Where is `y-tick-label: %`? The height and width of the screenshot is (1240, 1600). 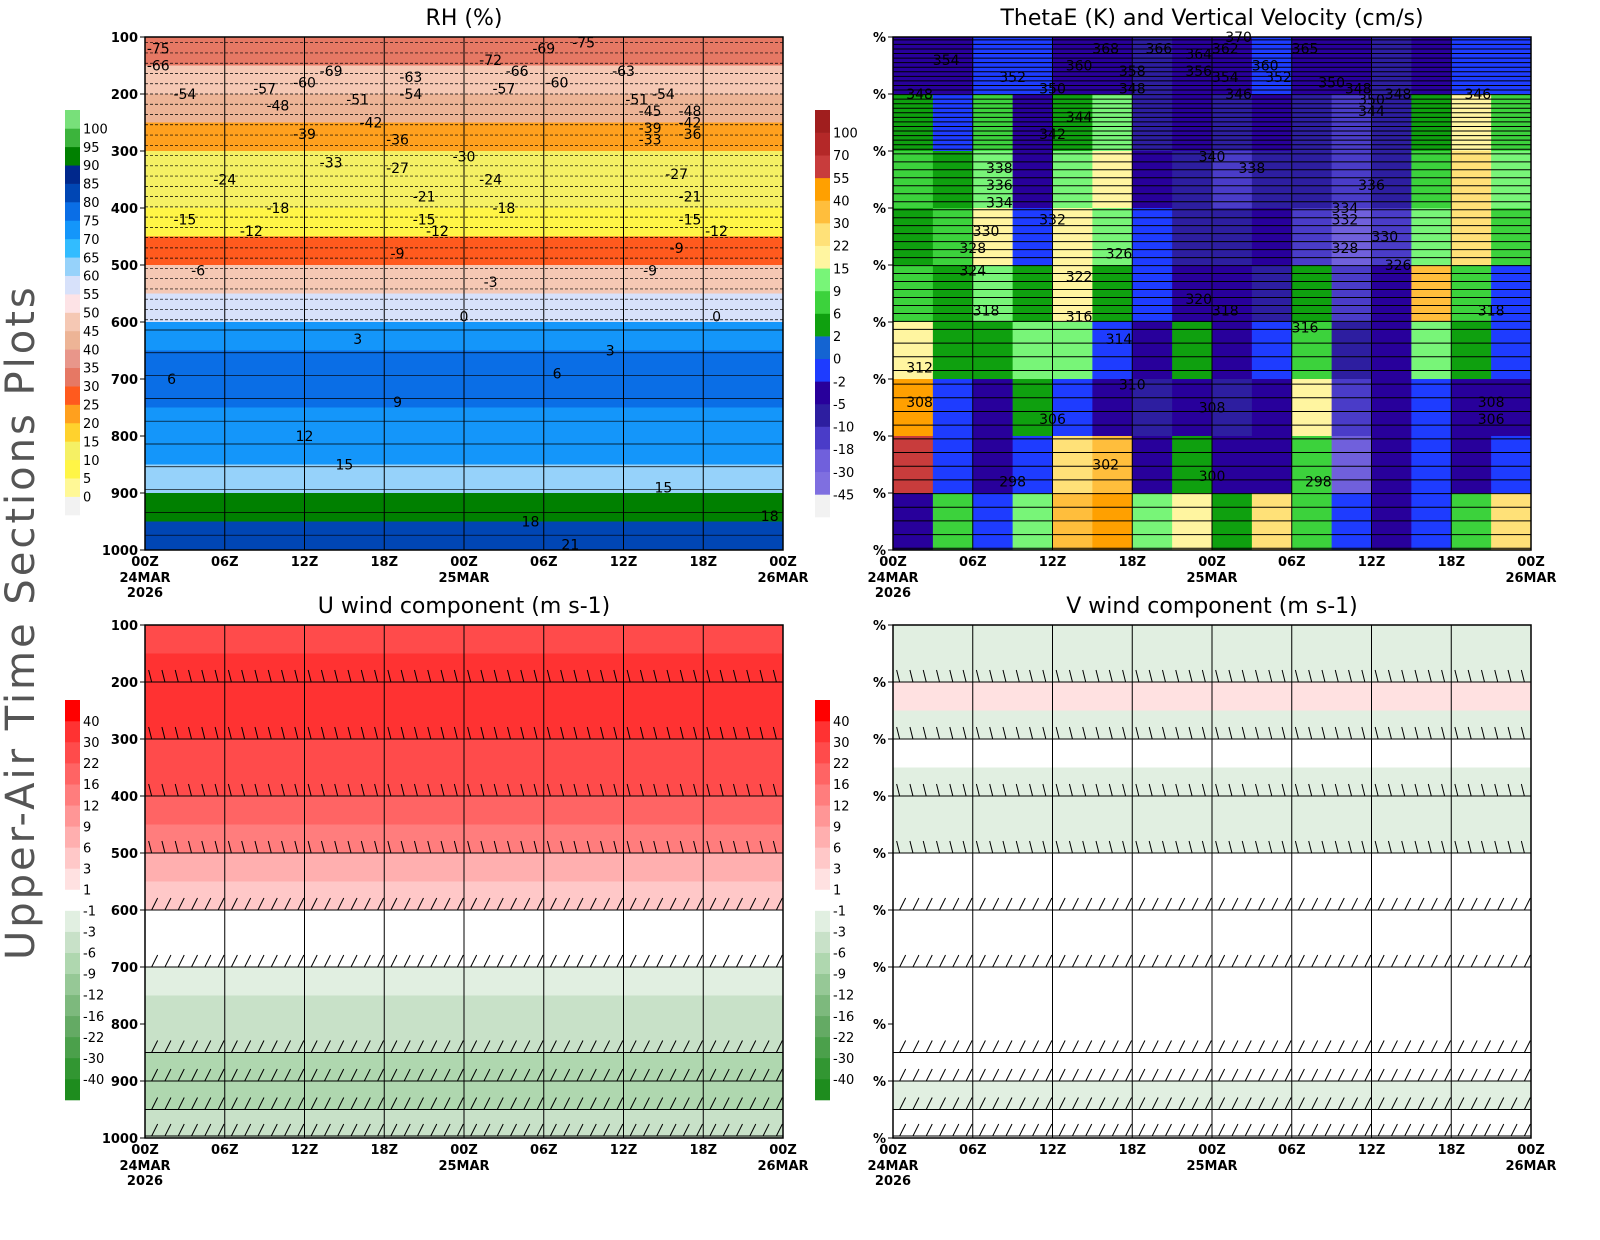 y-tick-label: % is located at coordinates (879, 854).